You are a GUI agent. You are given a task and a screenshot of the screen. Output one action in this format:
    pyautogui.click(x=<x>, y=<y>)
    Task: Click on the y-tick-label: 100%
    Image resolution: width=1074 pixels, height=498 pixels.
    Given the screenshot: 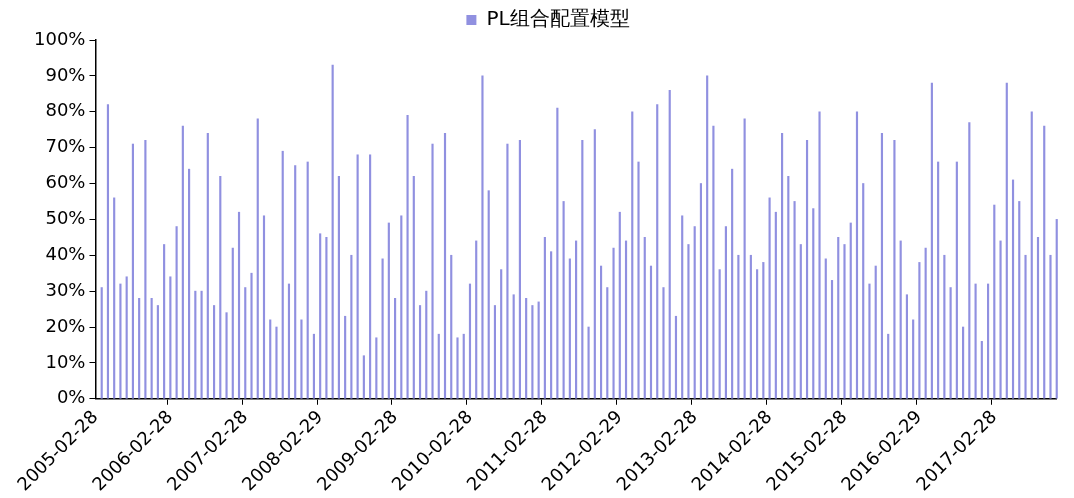 What is the action you would take?
    pyautogui.click(x=59, y=38)
    